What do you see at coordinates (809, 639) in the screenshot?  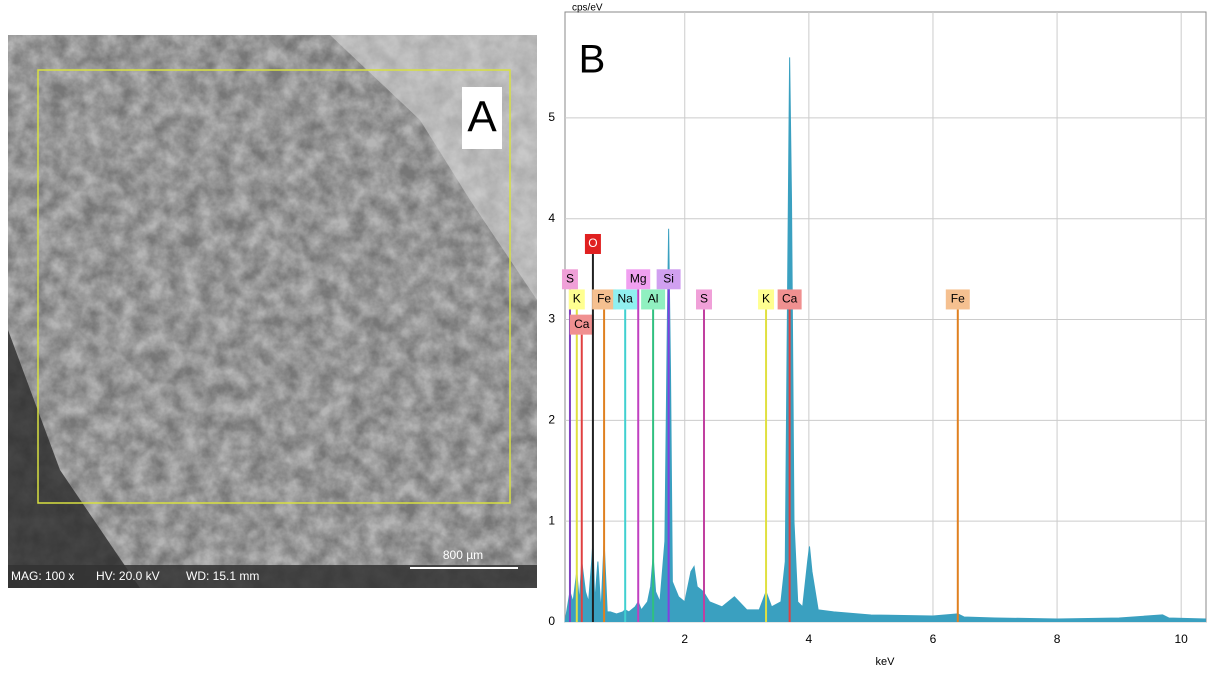 I see `x-tick-label: 4` at bounding box center [809, 639].